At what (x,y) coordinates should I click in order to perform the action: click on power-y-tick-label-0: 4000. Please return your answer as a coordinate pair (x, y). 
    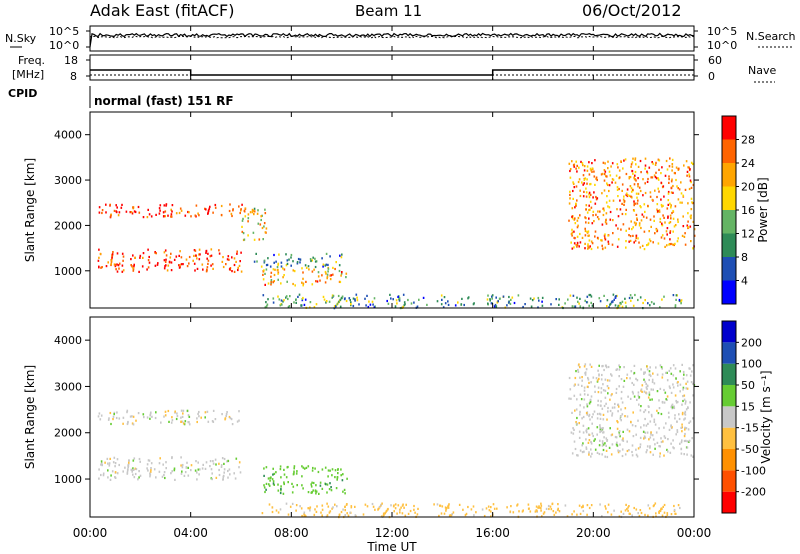
    Looking at the image, I should click on (68, 135).